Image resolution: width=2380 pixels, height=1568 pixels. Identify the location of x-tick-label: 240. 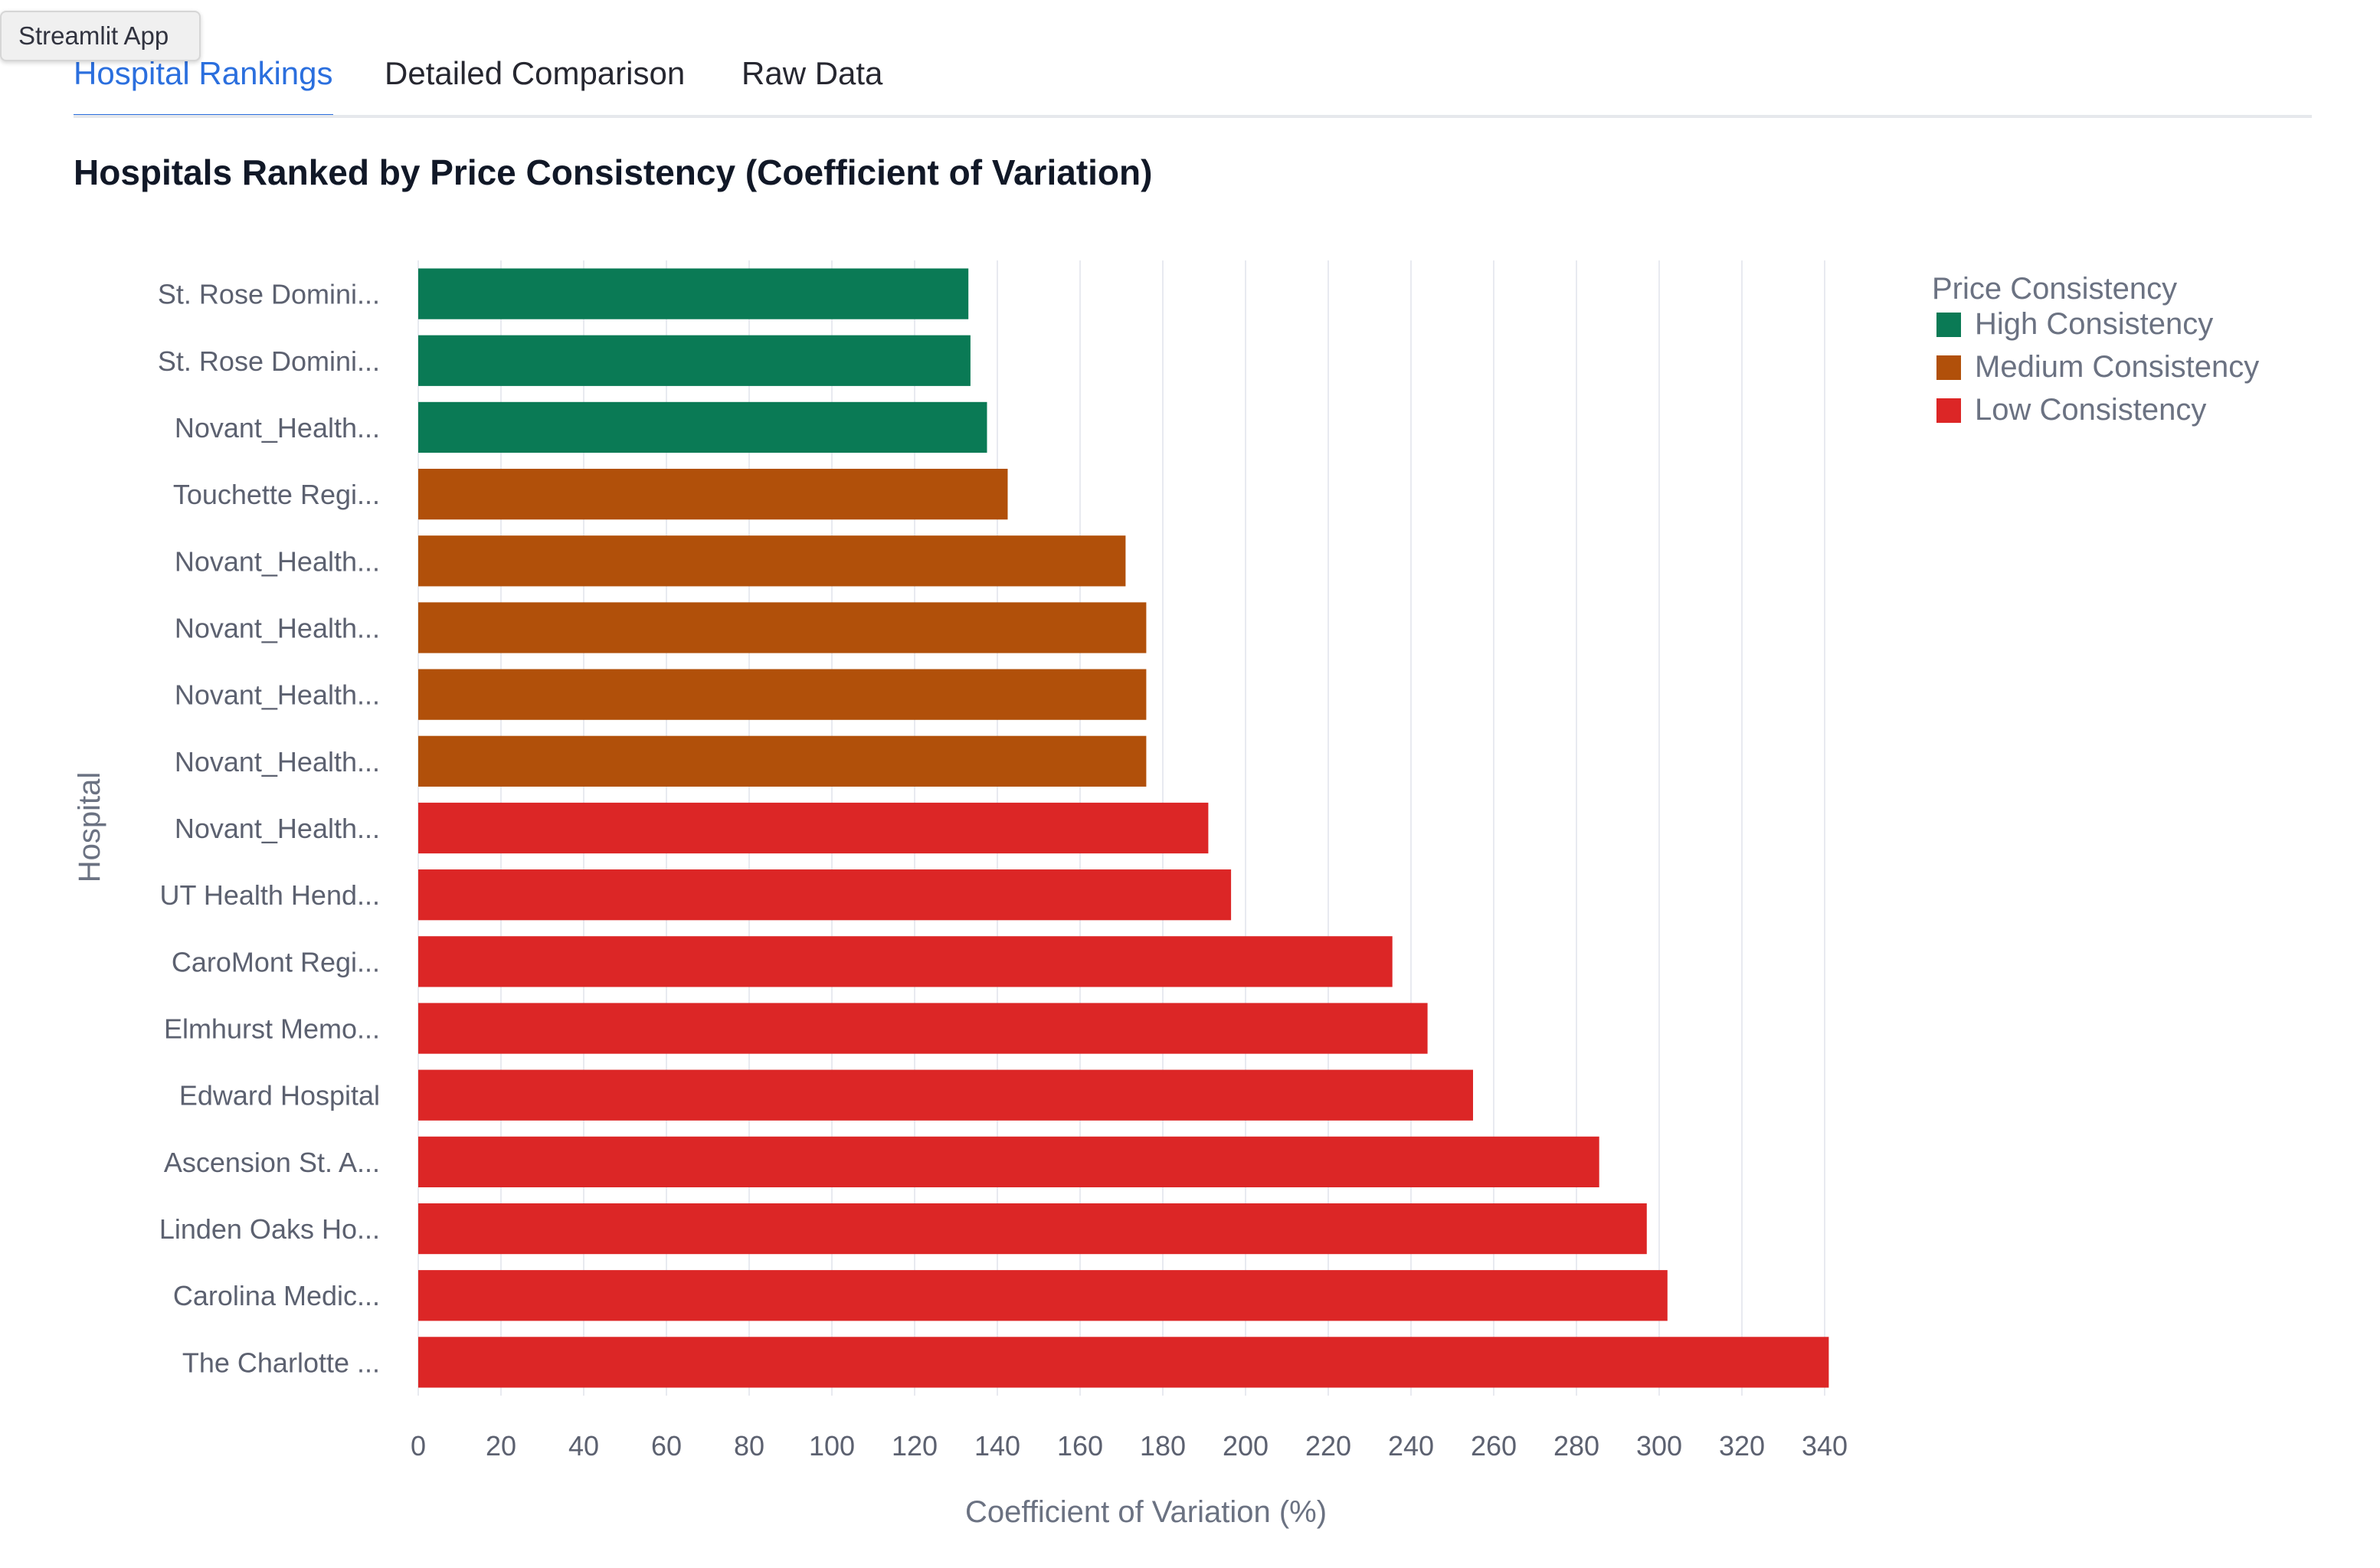
(1411, 1446).